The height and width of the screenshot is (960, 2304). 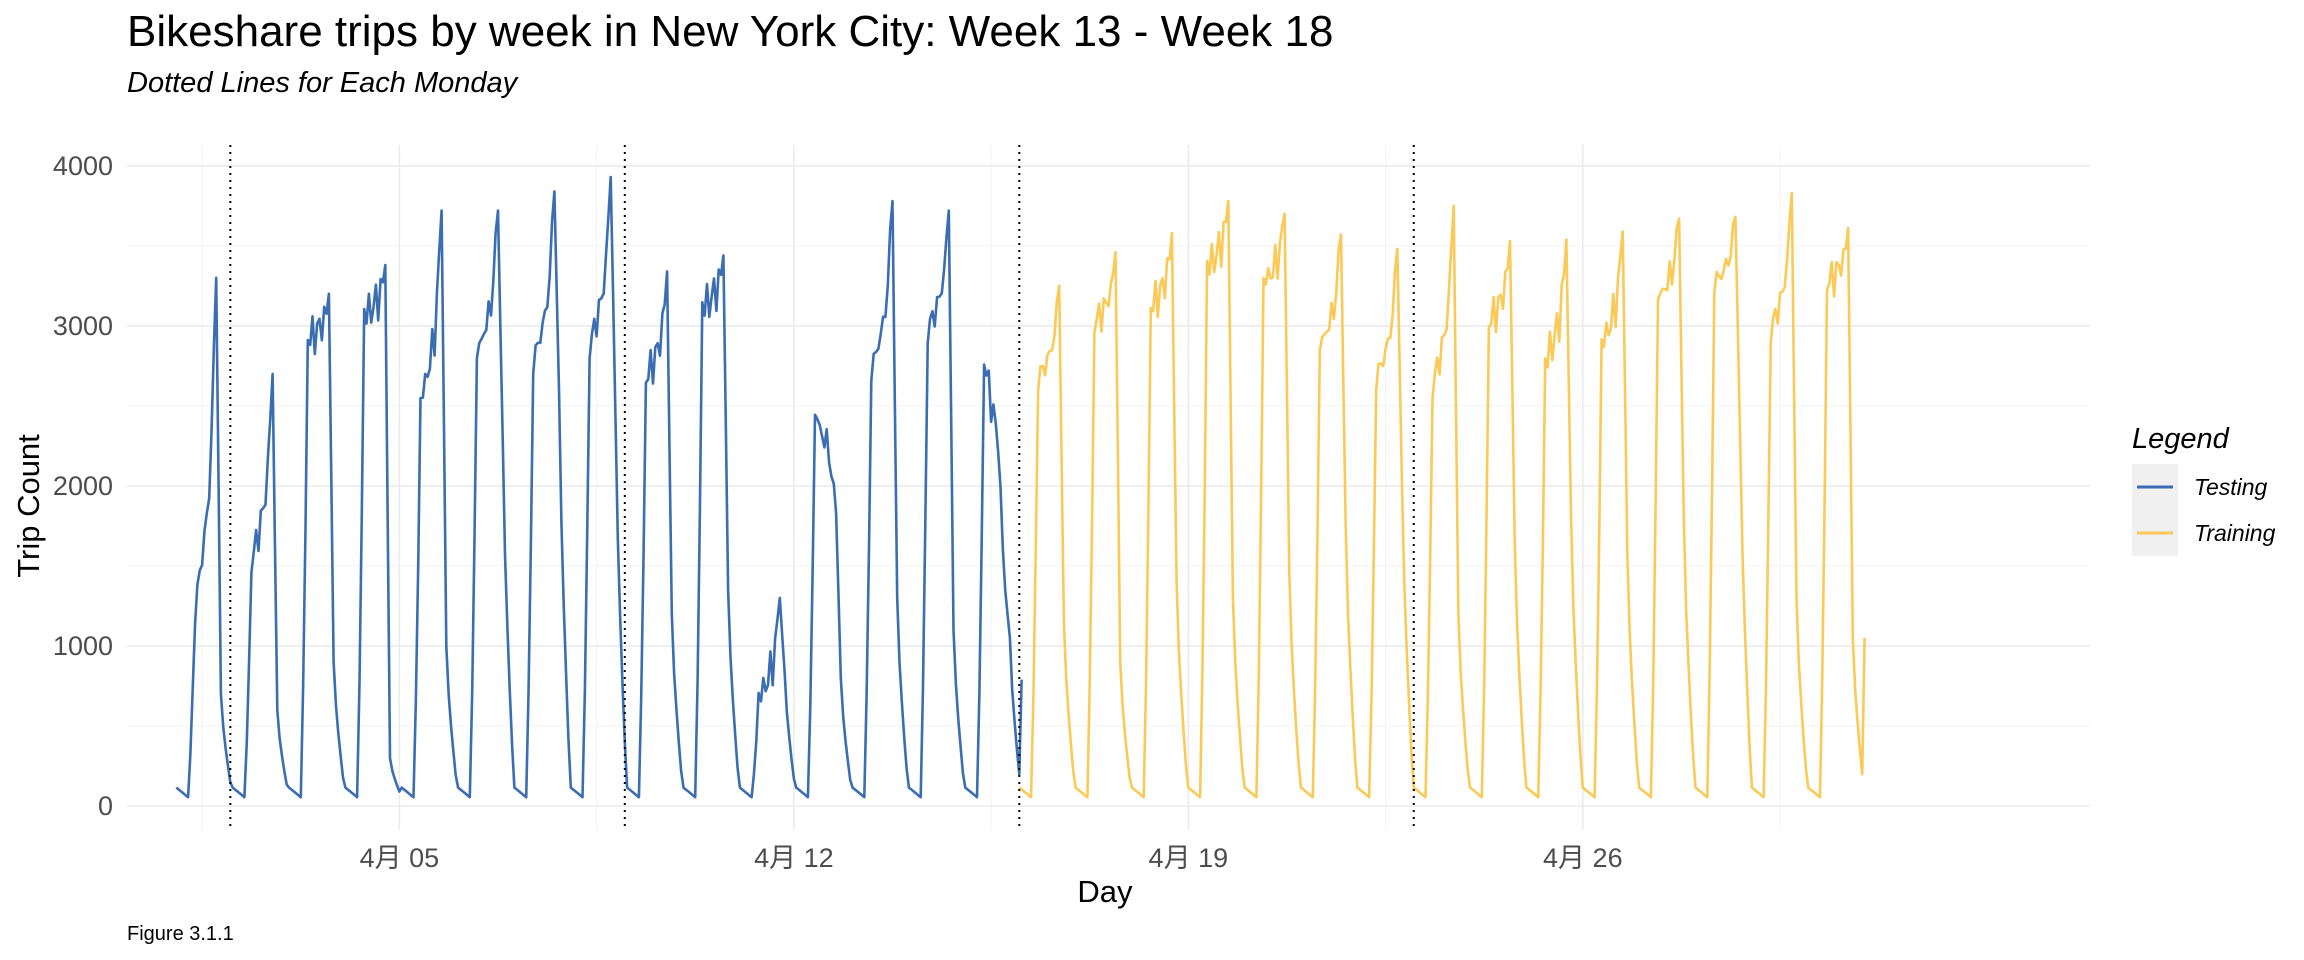 I want to click on x-axis-ticks: 4月 05 4月 12 4月 19 4月 26, so click(x=991, y=858).